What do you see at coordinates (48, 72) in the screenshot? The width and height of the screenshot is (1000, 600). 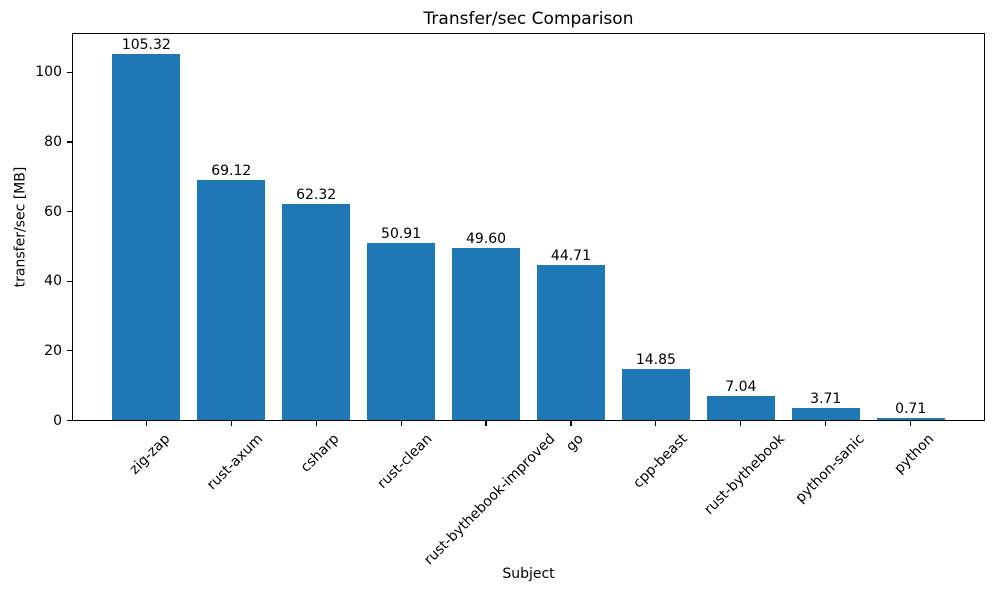 I see `y-tick-label: 100` at bounding box center [48, 72].